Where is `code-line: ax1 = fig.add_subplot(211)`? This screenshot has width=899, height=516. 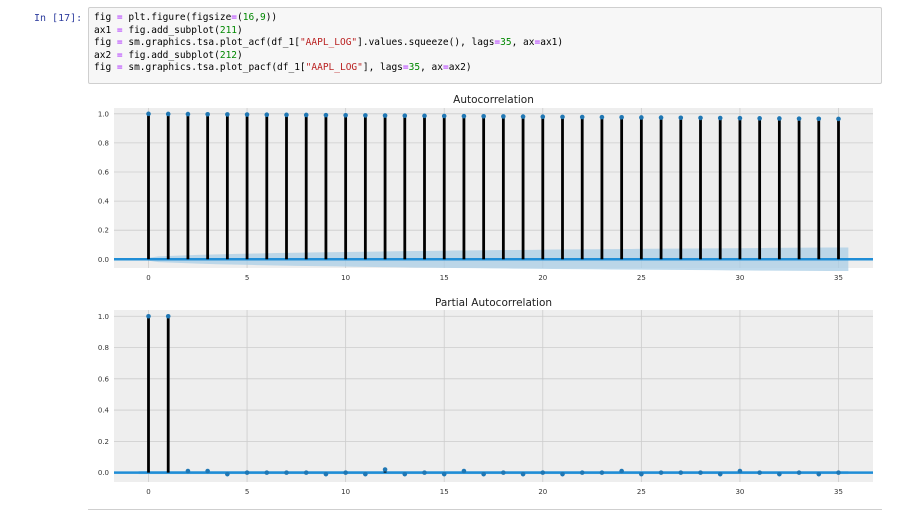
code-line: ax1 = fig.add_subplot(211) is located at coordinates (168, 31).